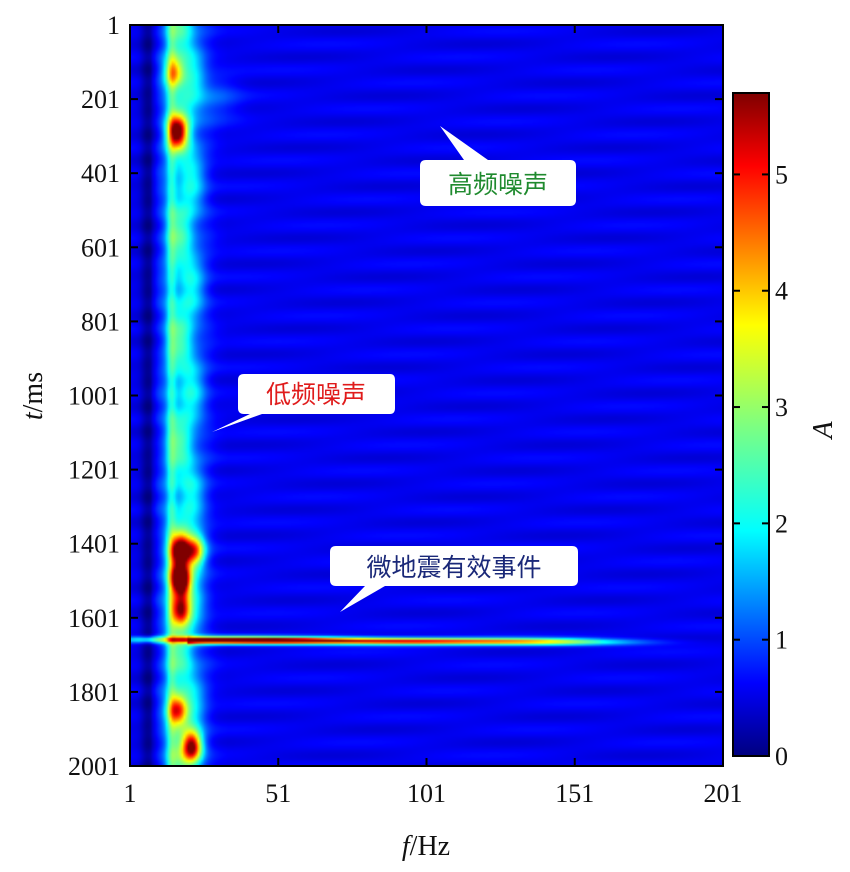 The width and height of the screenshot is (850, 872). I want to click on x-tick-label: 151, so click(574, 793).